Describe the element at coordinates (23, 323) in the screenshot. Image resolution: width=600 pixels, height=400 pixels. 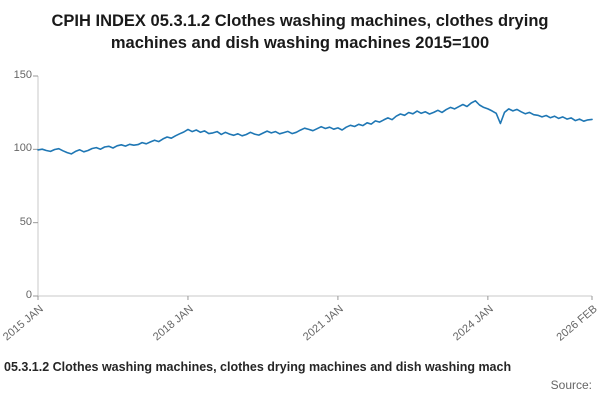
I see `x-axis-tick-label: 2015 JAN` at that location.